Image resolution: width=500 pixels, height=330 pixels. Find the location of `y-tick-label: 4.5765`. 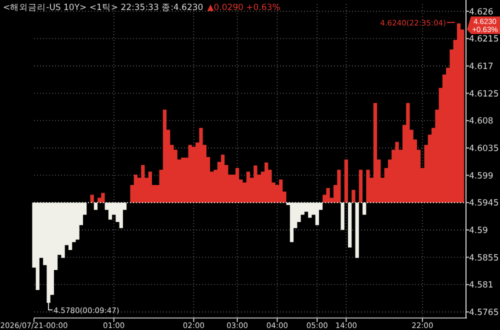

y-tick-label: 4.5765 is located at coordinates (484, 313).